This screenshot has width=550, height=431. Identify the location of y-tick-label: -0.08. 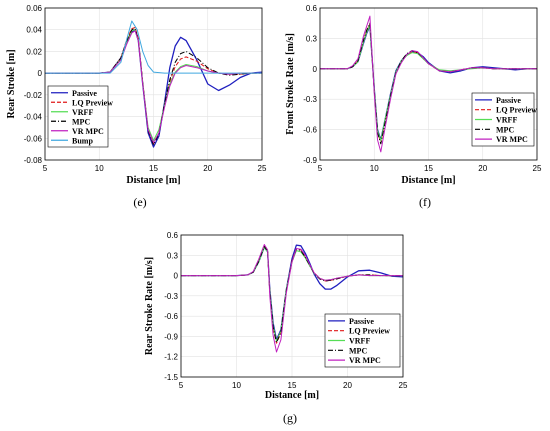
(33, 160).